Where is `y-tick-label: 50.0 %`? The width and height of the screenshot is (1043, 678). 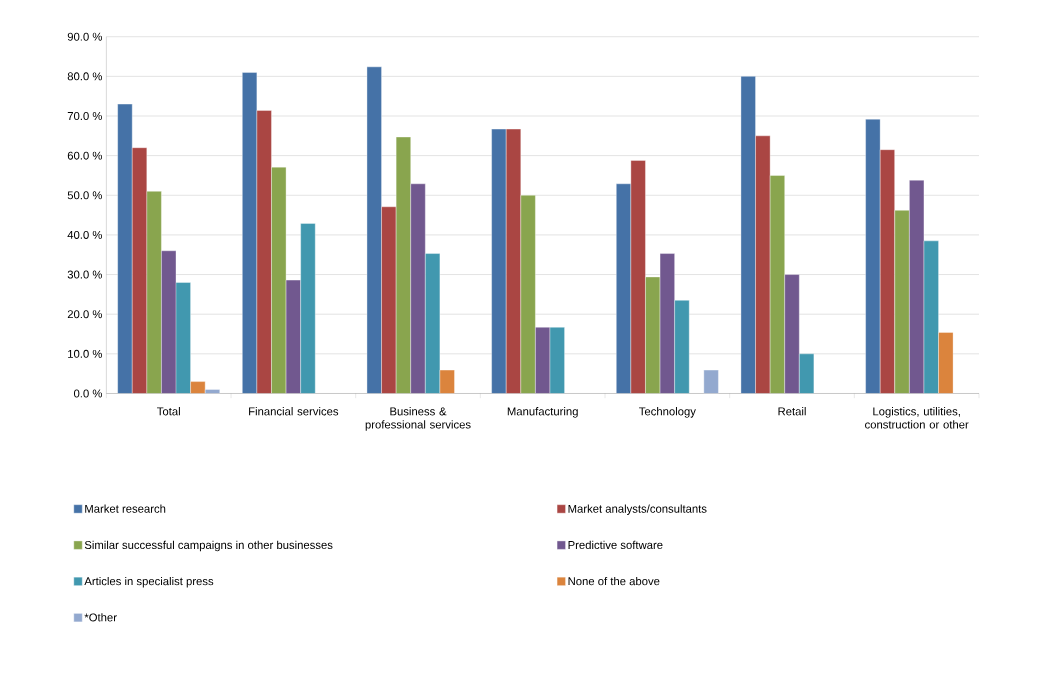 y-tick-label: 50.0 % is located at coordinates (84, 195).